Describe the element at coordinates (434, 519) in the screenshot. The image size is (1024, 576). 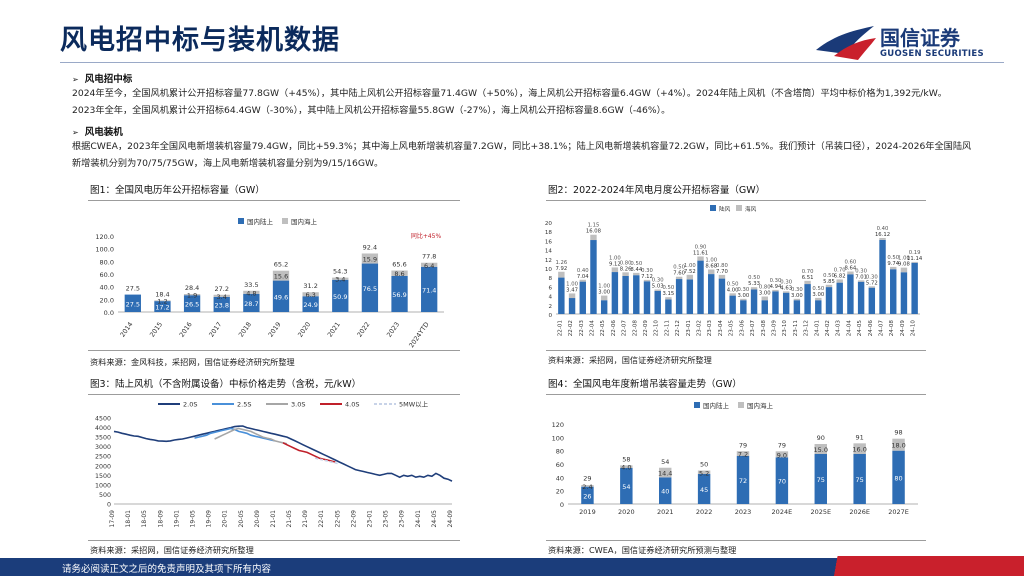
I see `x-tick-label: 24-05` at that location.